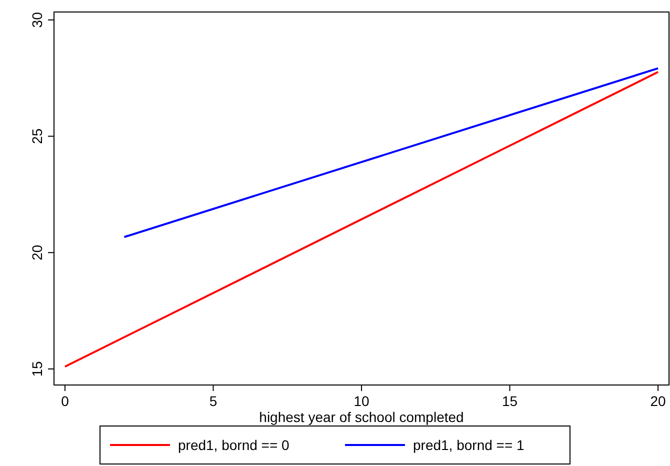  What do you see at coordinates (65, 401) in the screenshot?
I see `x-tick-label: 0` at bounding box center [65, 401].